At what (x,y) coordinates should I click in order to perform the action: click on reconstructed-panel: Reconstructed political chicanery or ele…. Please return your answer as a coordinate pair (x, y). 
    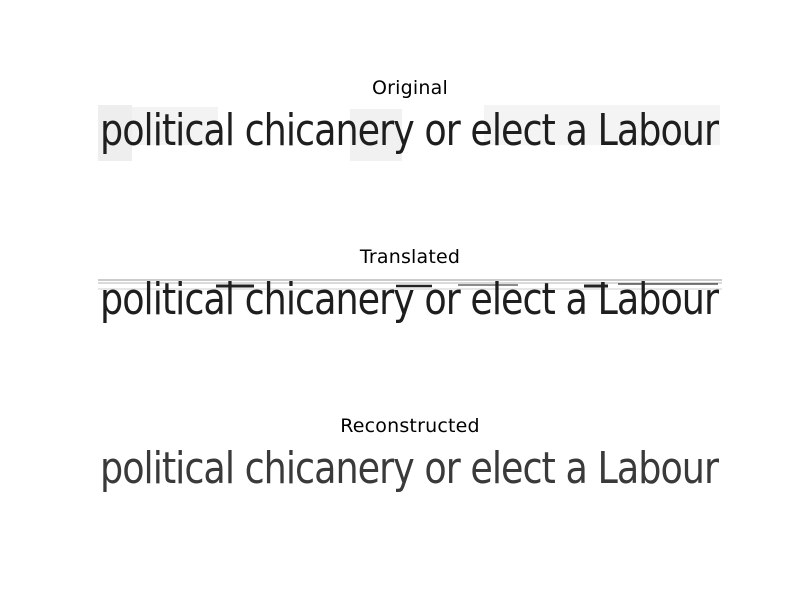
    Looking at the image, I should click on (410, 458).